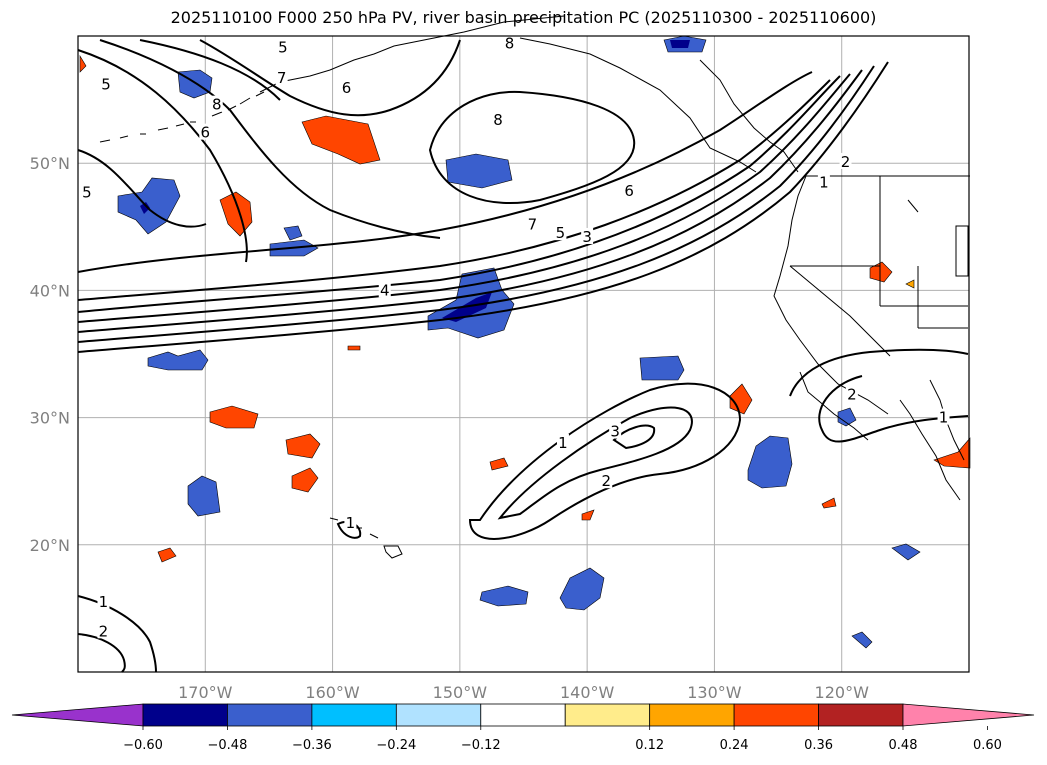 Image resolution: width=1047 pixels, height=765 pixels. What do you see at coordinates (932, 440) in the screenshot?
I see `baja-california` at bounding box center [932, 440].